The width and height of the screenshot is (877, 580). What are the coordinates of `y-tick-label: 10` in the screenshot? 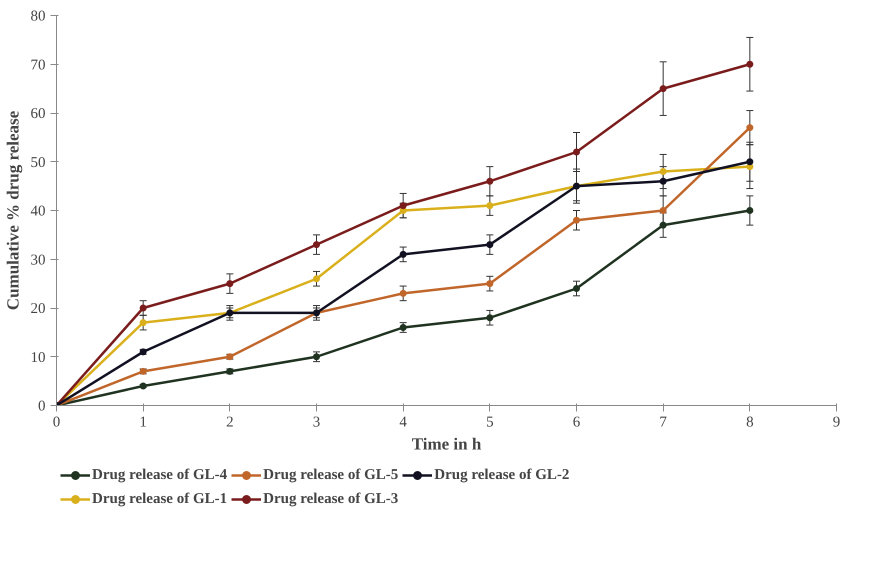 It's located at (38, 358).